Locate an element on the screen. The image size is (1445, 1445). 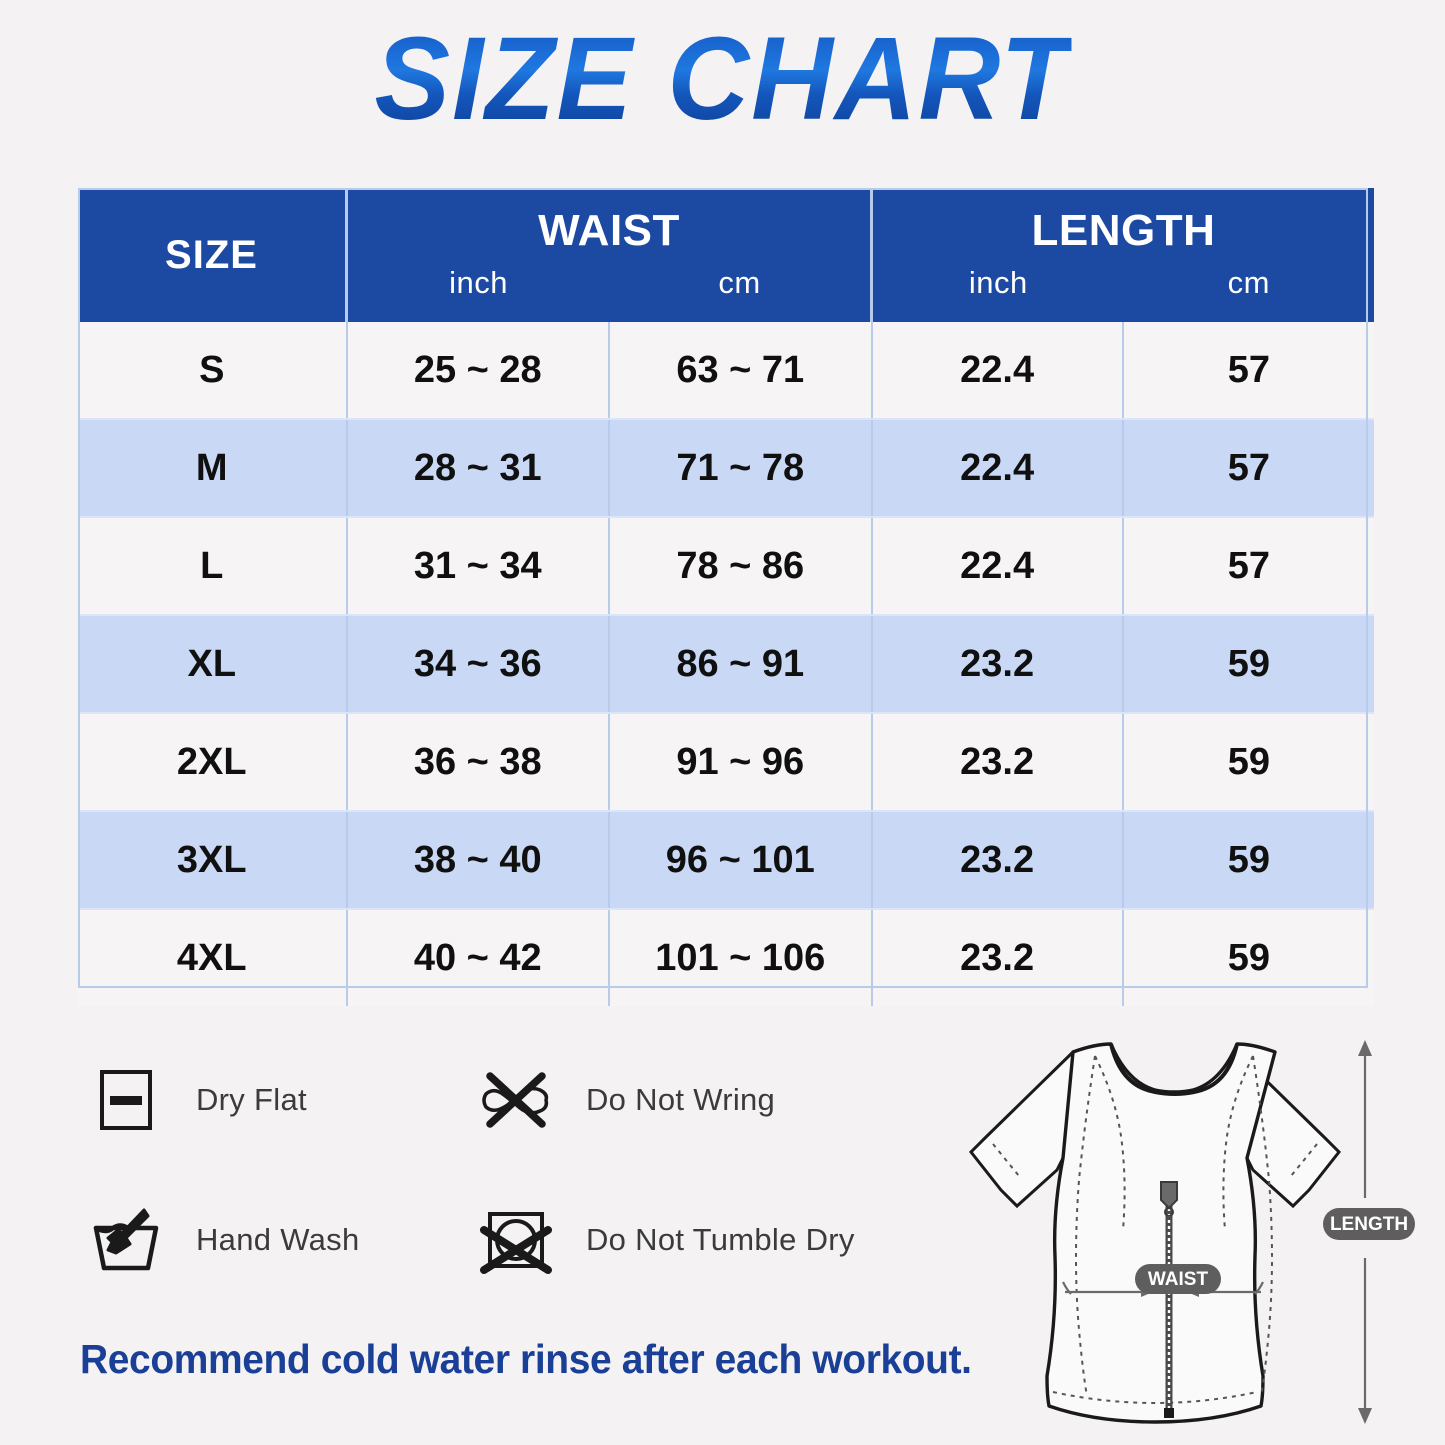
garment-waist-label: WAIST is located at coordinates (1178, 1279).